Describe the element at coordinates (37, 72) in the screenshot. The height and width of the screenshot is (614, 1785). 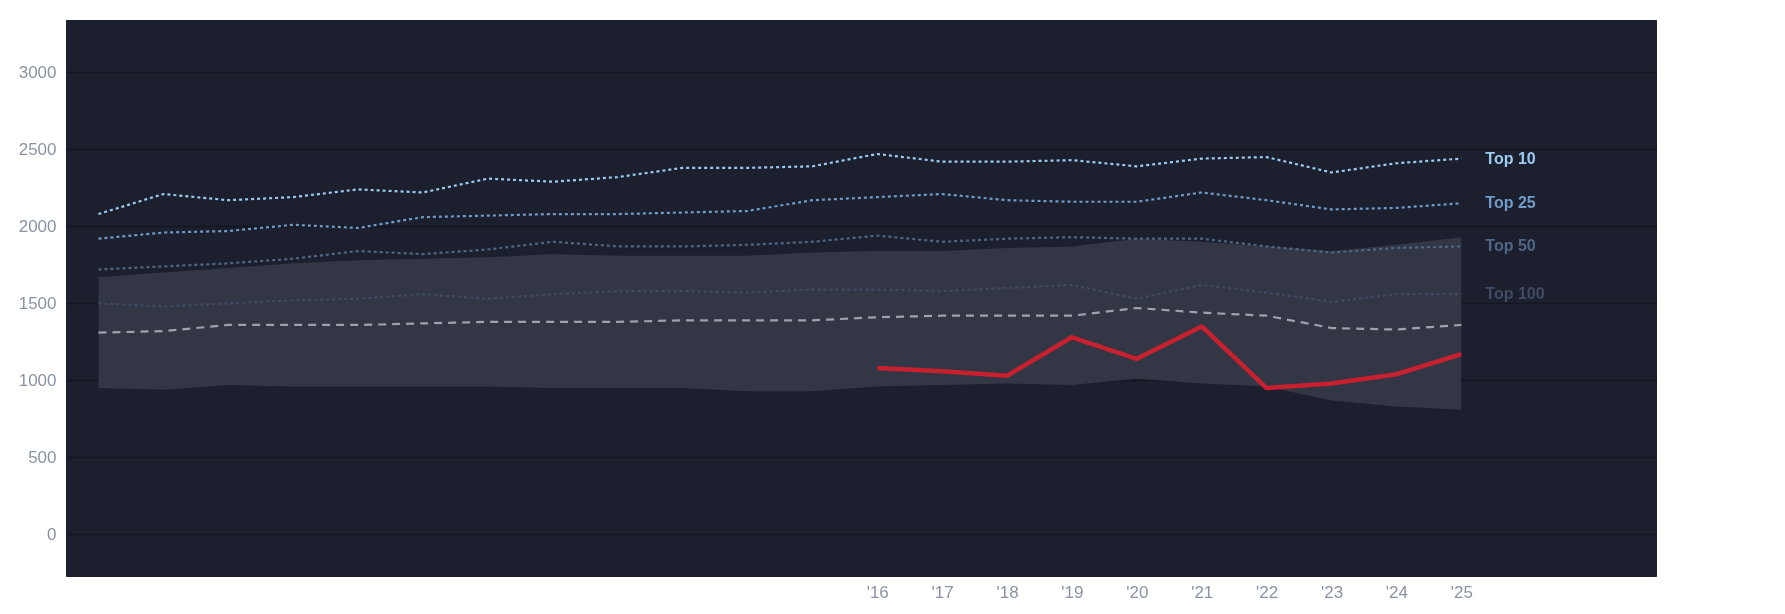
I see `y-tick-label: 3000` at that location.